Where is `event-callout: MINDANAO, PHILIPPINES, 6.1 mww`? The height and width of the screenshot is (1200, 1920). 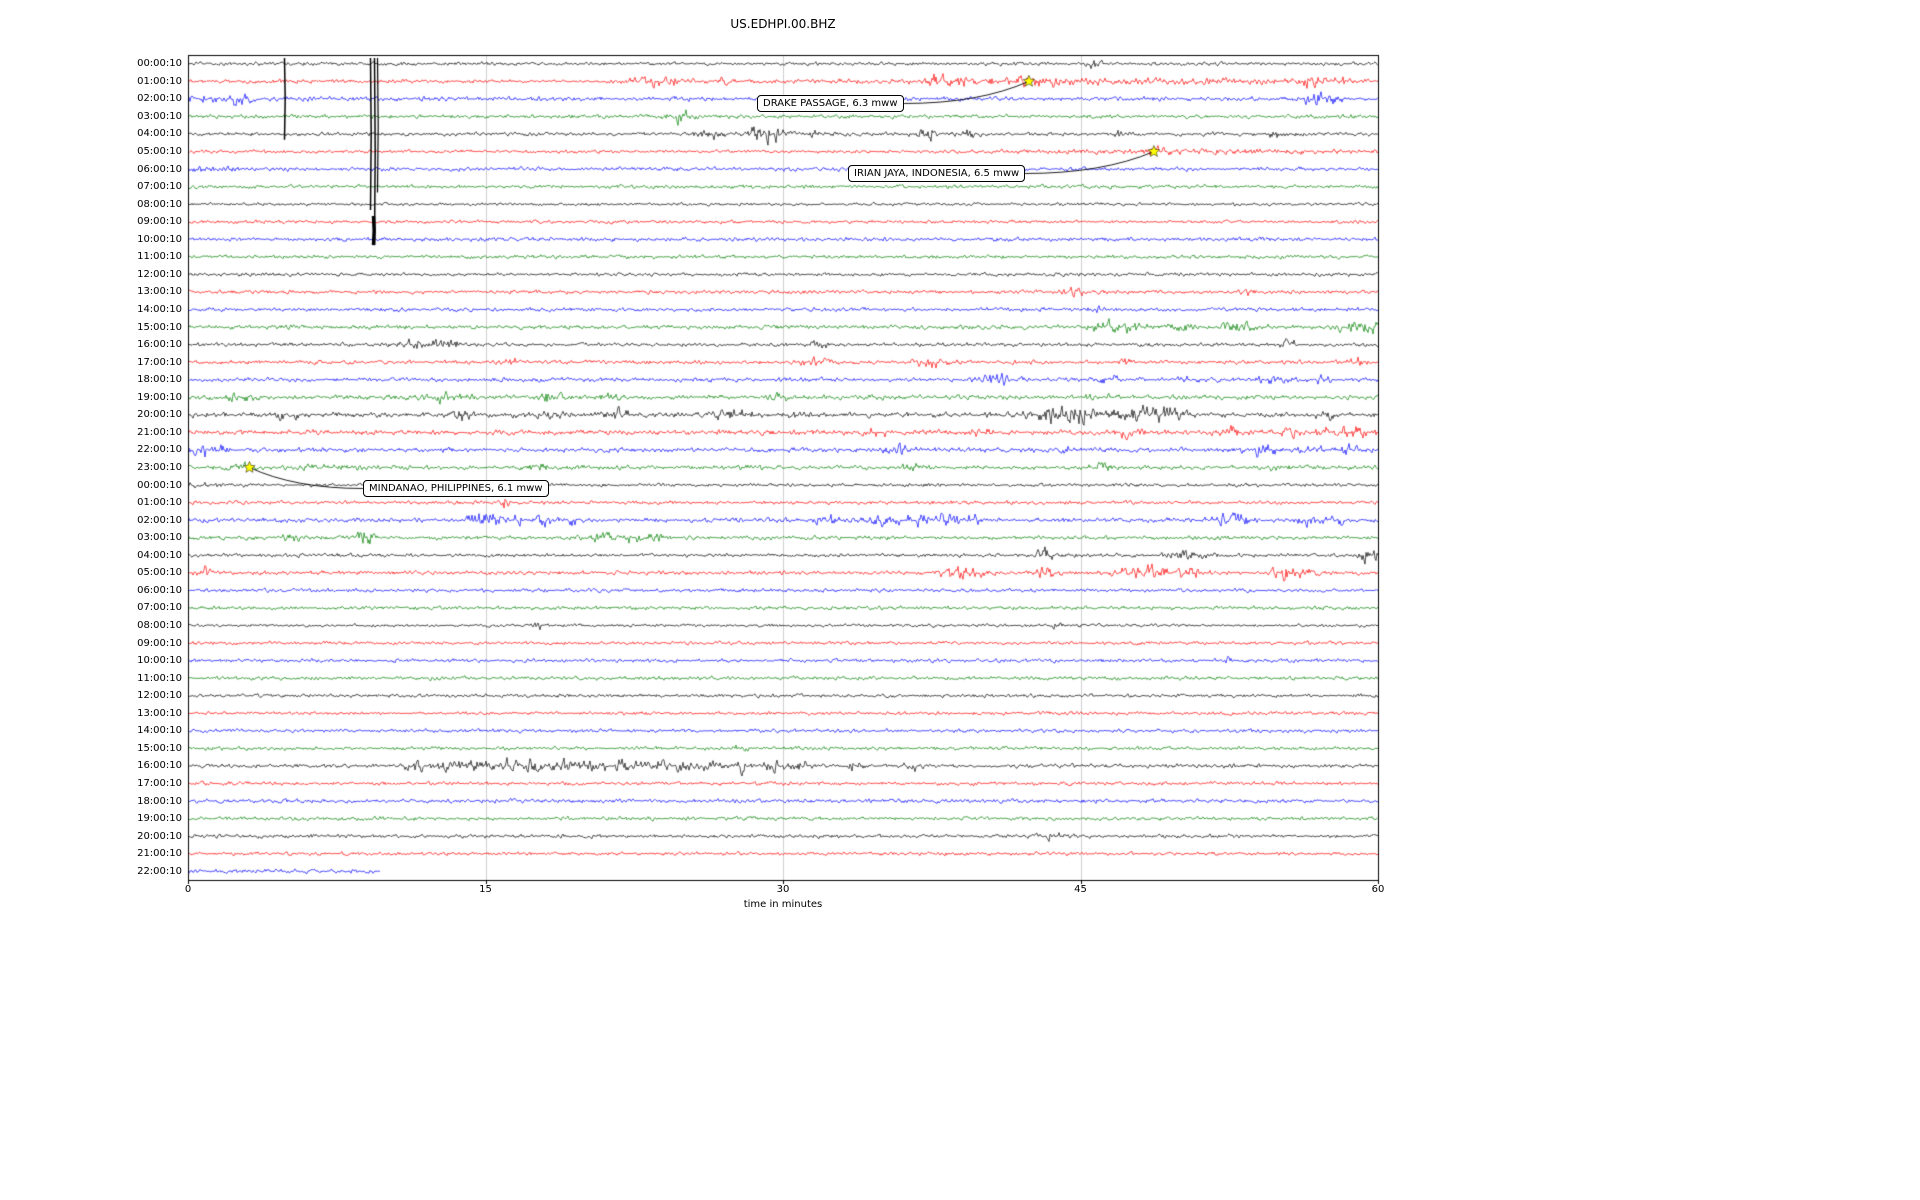
event-callout: MINDANAO, PHILIPPINES, 6.1 mww is located at coordinates (456, 488).